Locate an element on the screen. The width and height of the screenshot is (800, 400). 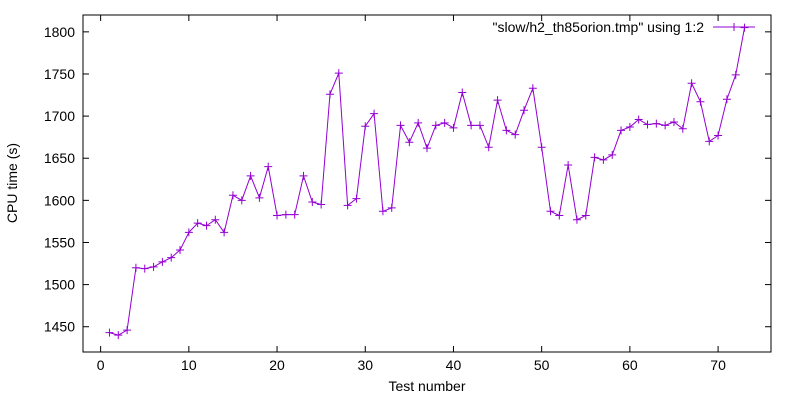
y-axis-label: CPU time (s) is located at coordinates (12, 183).